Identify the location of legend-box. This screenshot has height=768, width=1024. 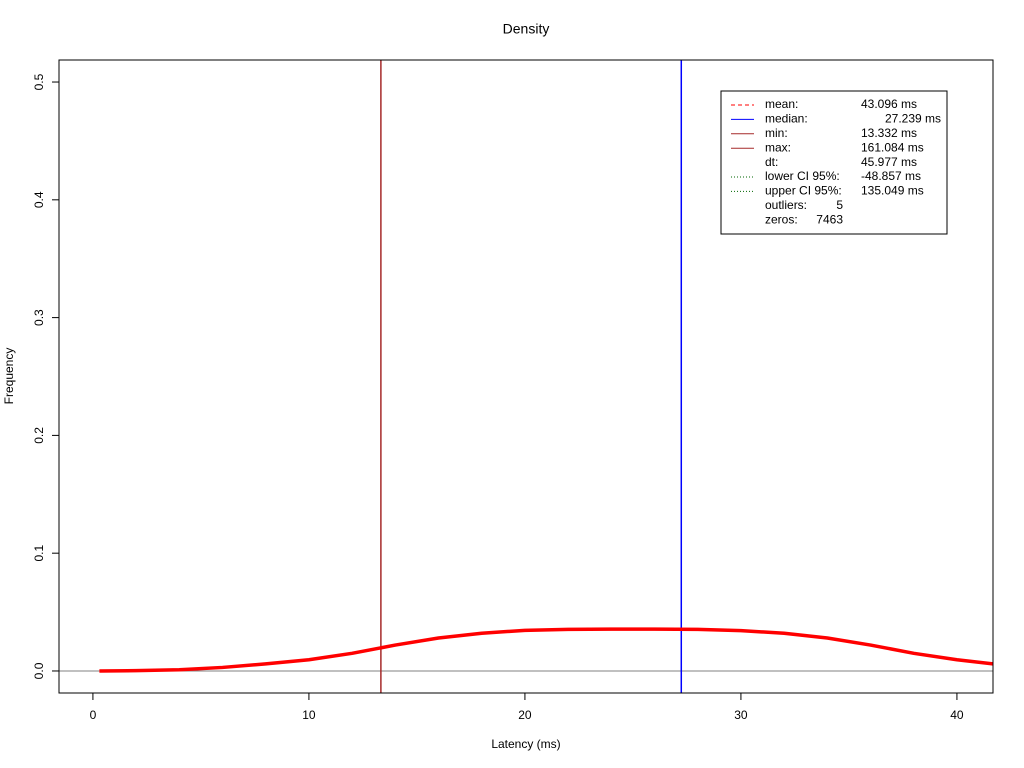
(834, 162).